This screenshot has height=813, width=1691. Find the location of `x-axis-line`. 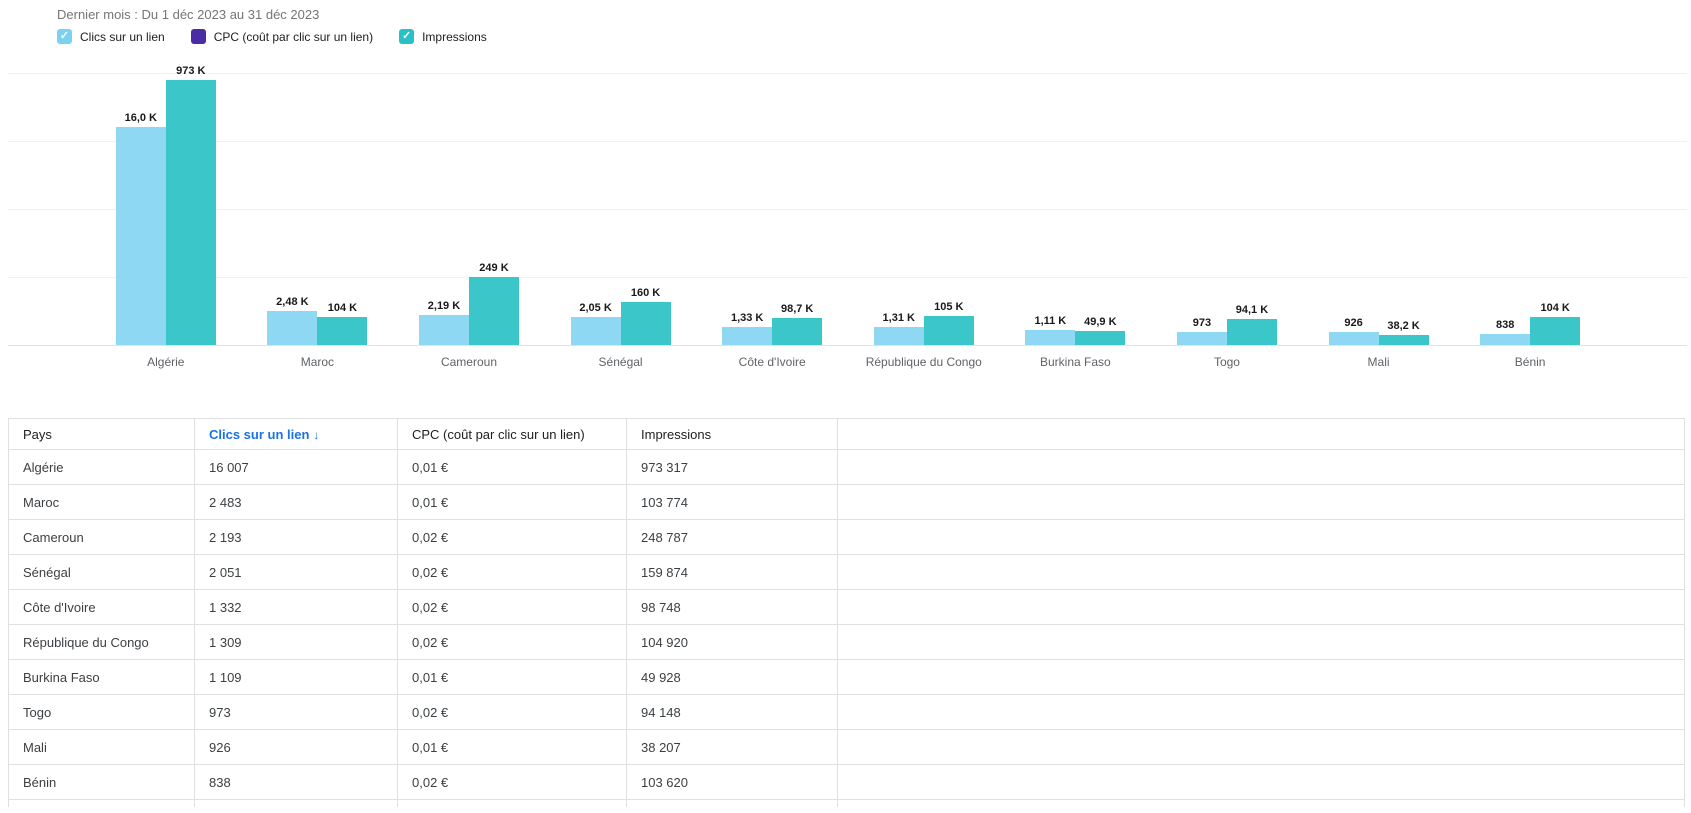

x-axis-line is located at coordinates (847, 345).